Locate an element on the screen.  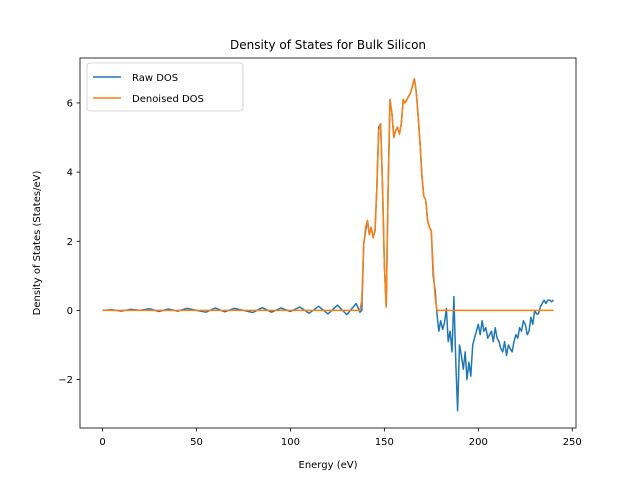
x-tick-label: 0 is located at coordinates (102, 442).